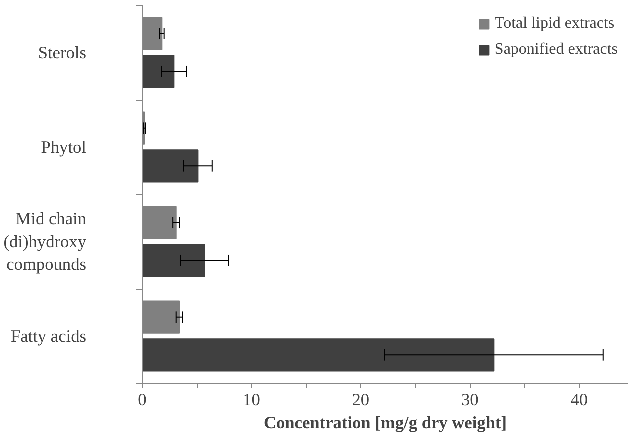  I want to click on y-tick-label: Fatty acids, so click(48, 336).